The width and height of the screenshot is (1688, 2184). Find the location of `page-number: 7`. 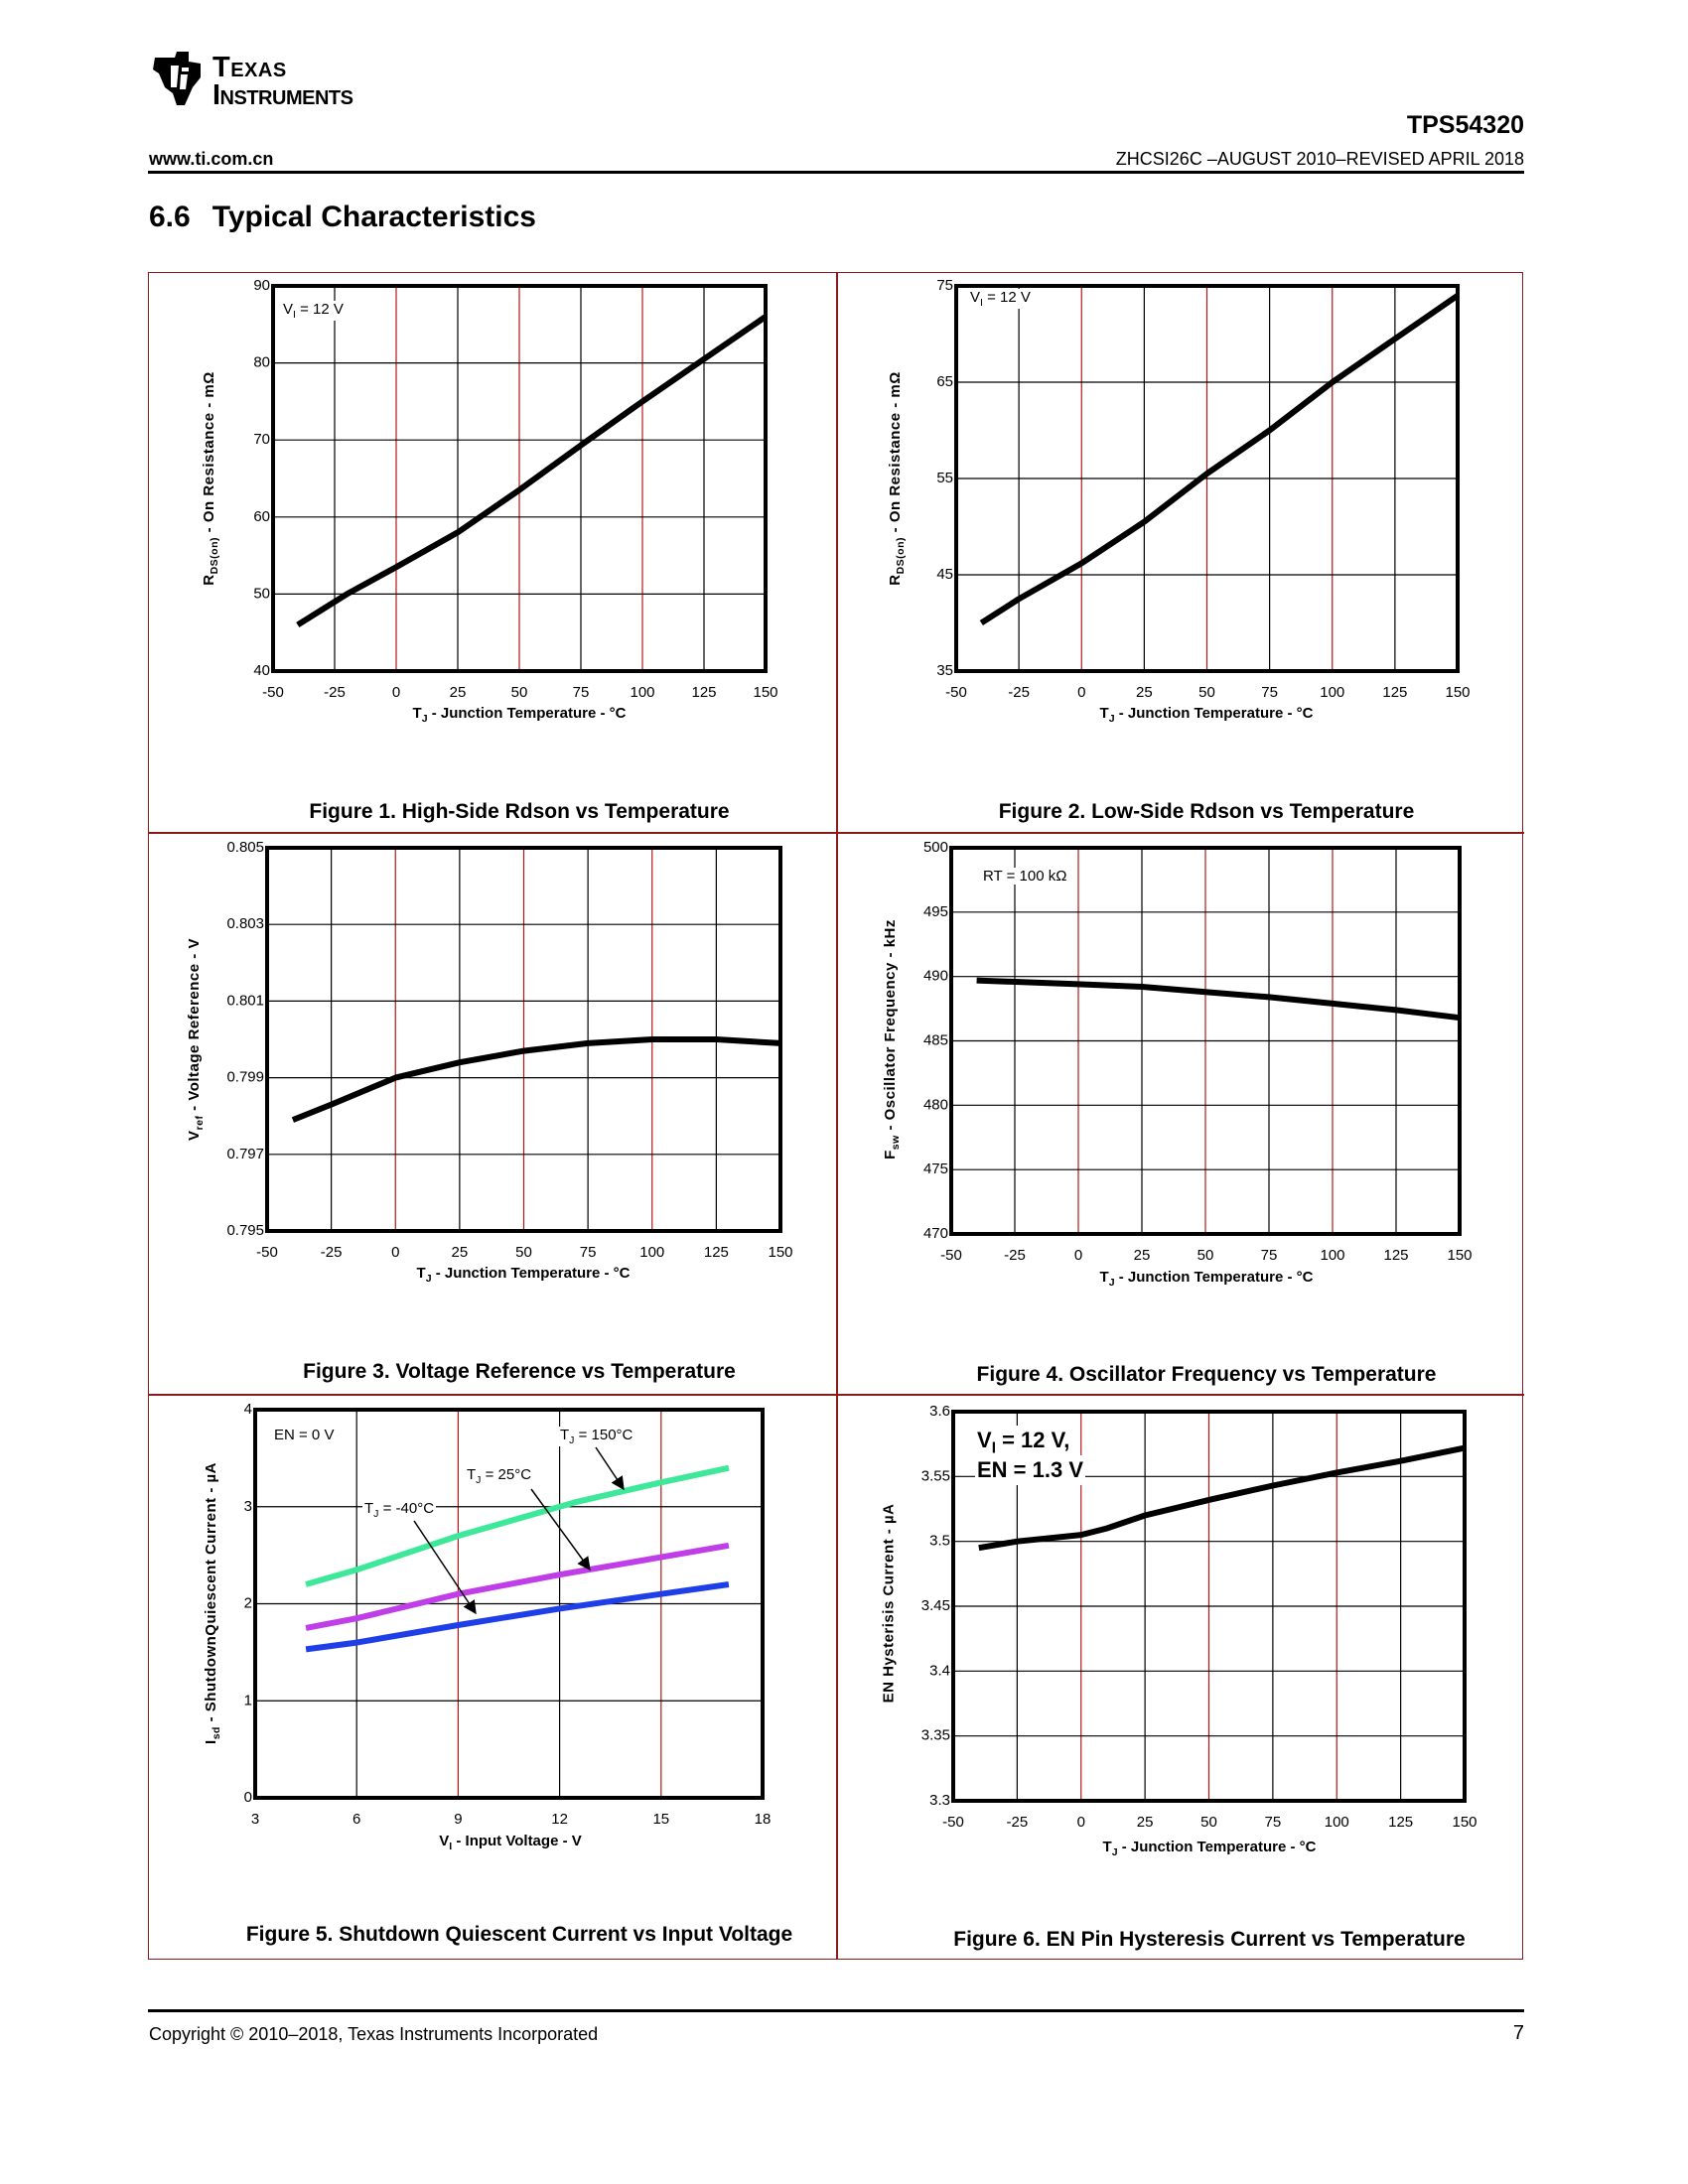

page-number: 7 is located at coordinates (1518, 2033).